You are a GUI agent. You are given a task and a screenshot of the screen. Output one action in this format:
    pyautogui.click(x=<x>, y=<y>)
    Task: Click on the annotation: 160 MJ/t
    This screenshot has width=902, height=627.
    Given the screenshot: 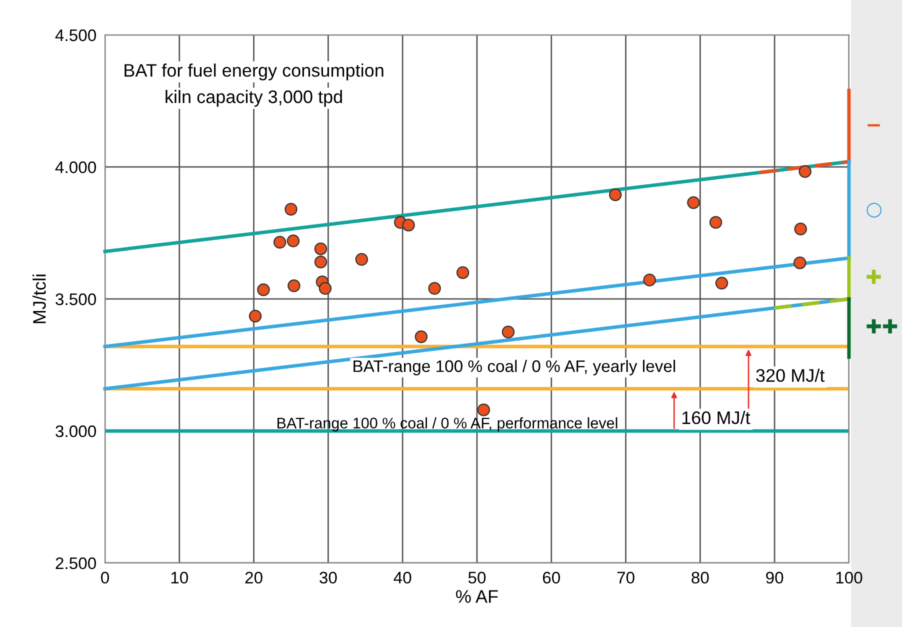 What is the action you would take?
    pyautogui.click(x=716, y=417)
    